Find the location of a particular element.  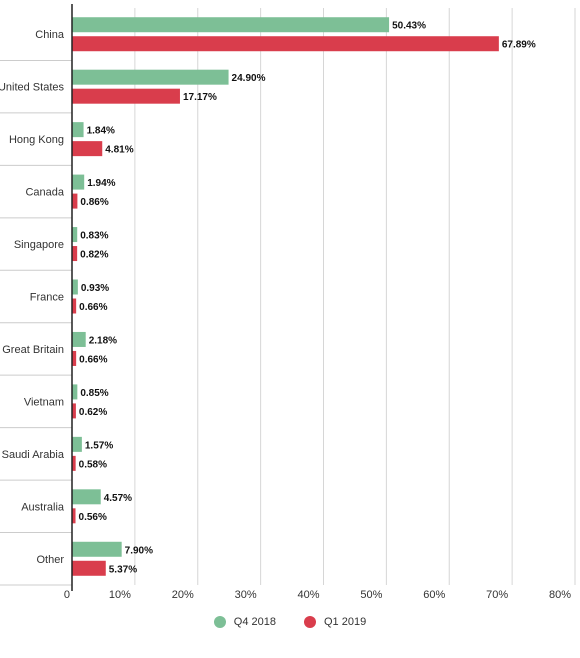

legend-swatch-q1-2019 is located at coordinates (310, 622).